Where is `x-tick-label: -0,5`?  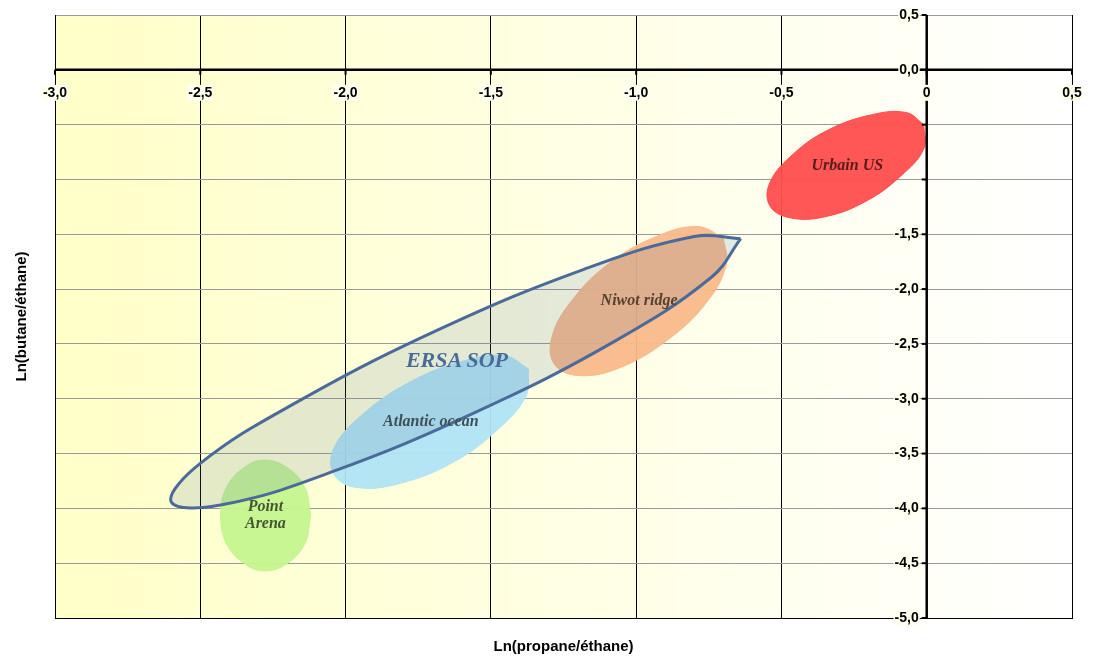 x-tick-label: -0,5 is located at coordinates (781, 91).